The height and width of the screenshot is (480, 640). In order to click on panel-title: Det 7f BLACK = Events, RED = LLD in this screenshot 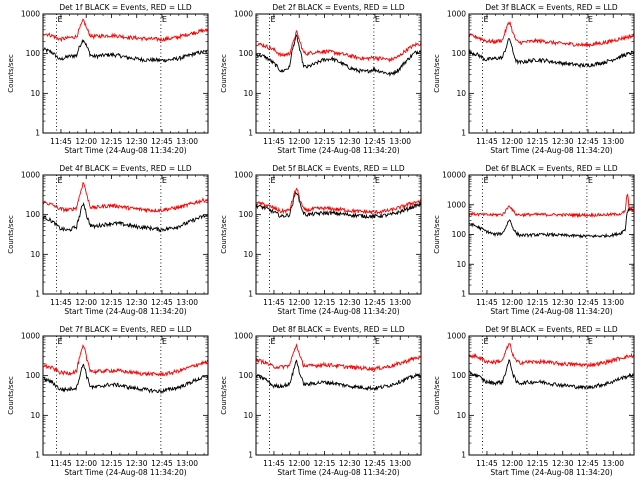, I will do `click(125, 329)`.